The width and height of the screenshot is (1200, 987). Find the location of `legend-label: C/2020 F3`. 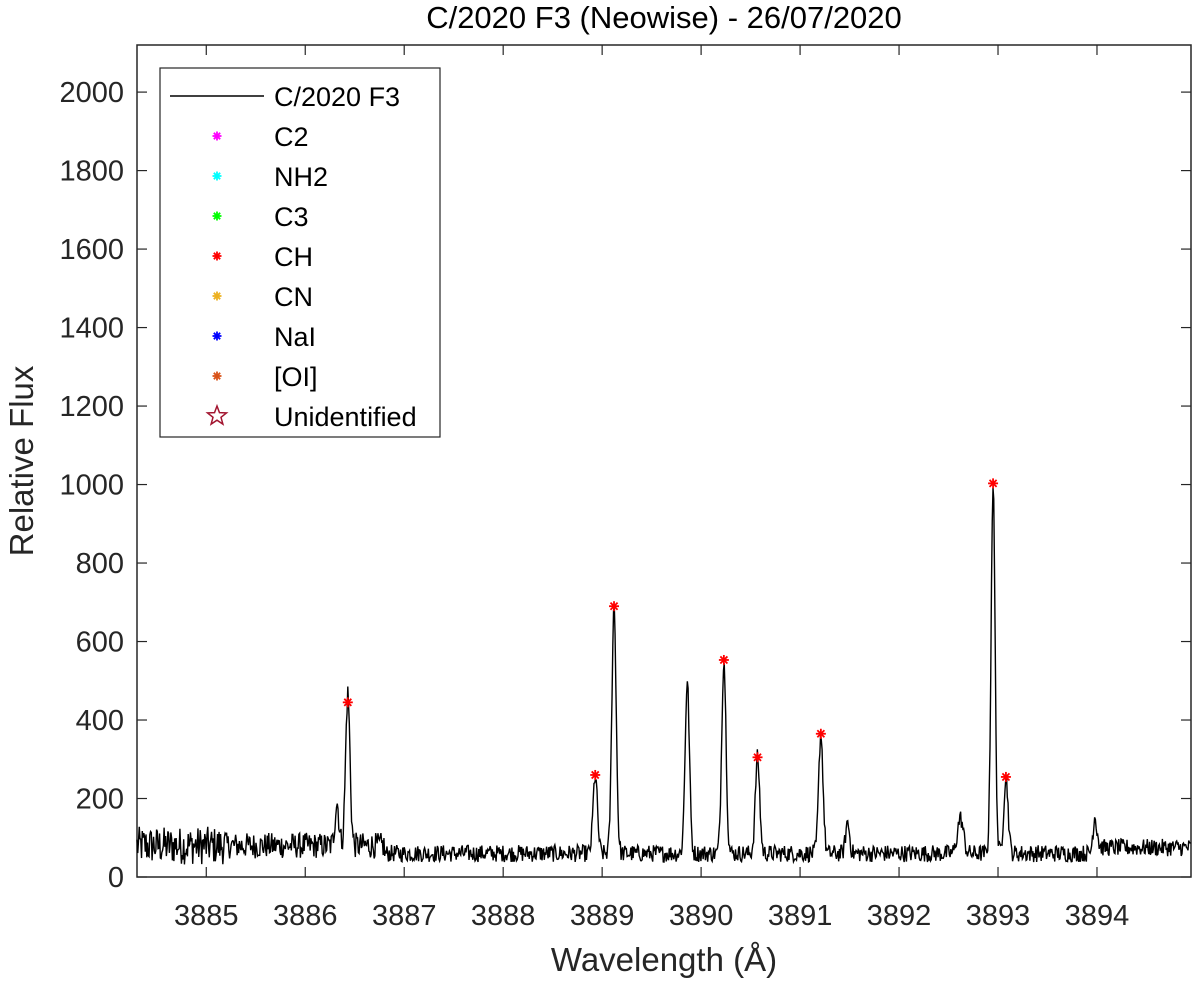

legend-label: C/2020 F3 is located at coordinates (337, 97).